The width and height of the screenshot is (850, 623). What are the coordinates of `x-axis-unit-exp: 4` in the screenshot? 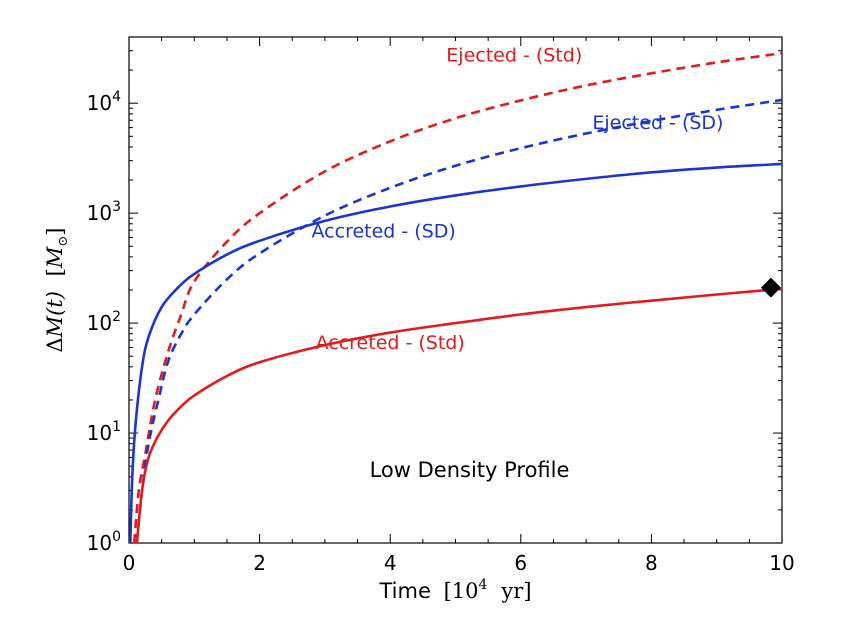 It's located at (483, 585).